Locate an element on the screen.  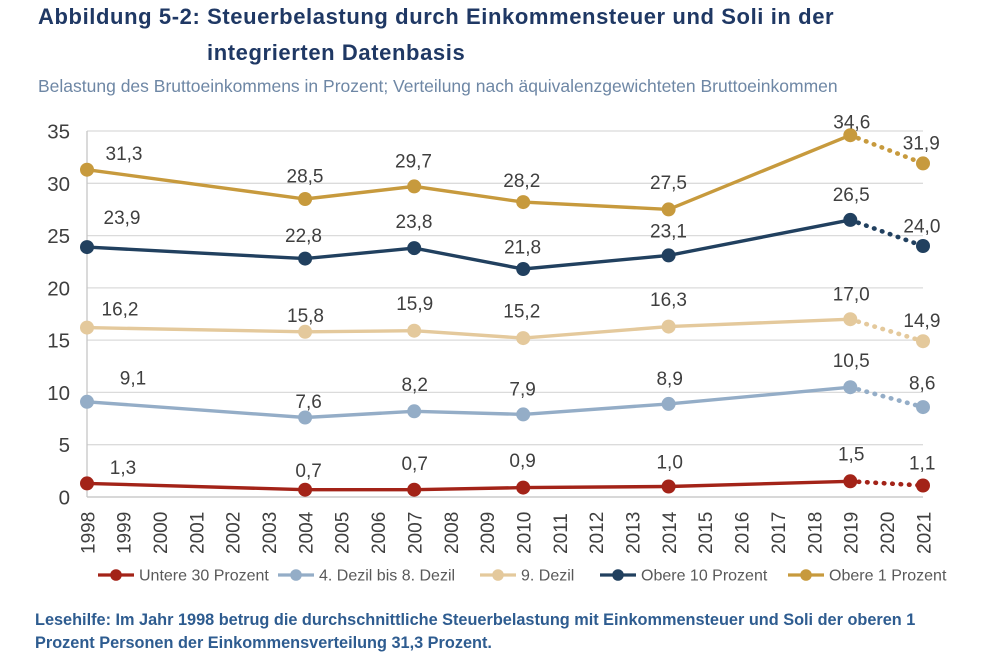
svg-text: 0 is located at coordinates (64, 498).